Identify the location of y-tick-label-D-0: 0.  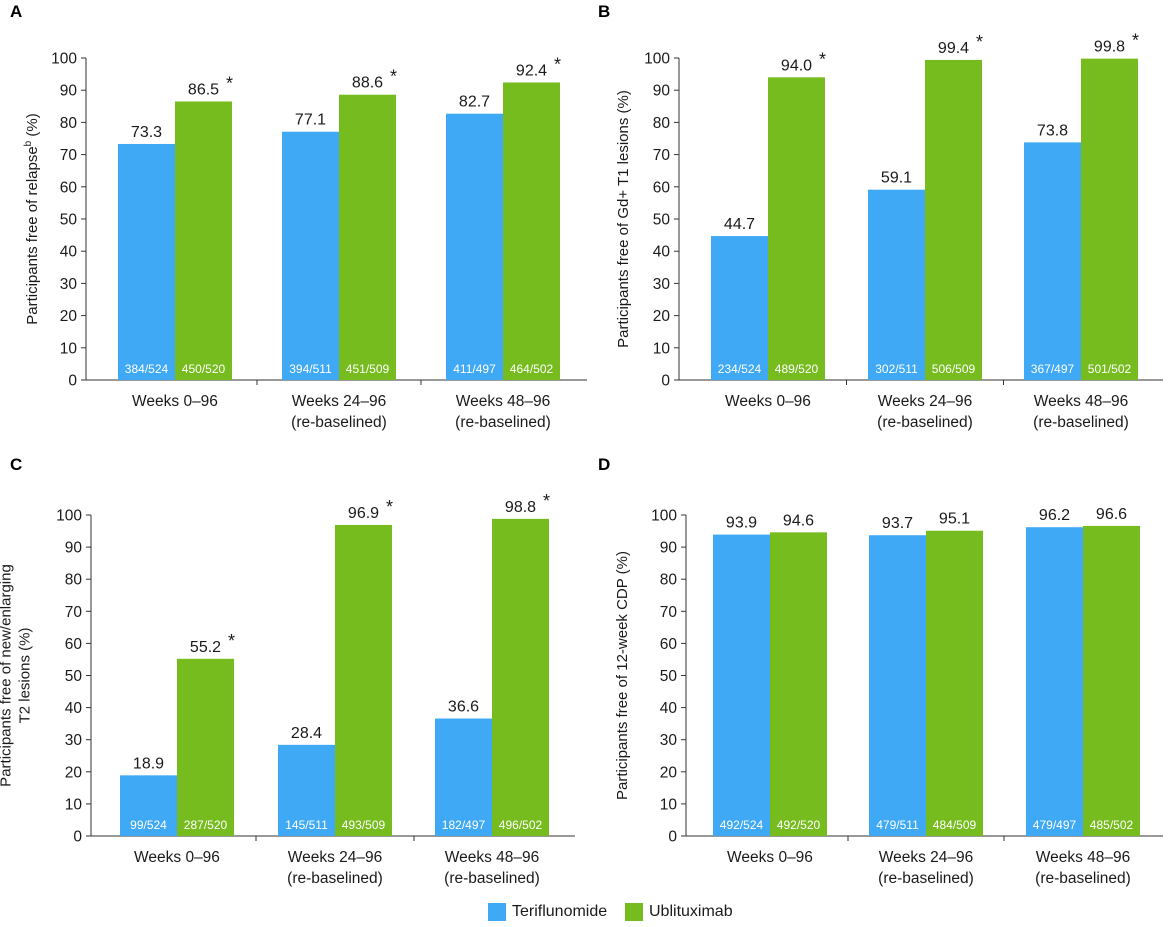
(672, 837).